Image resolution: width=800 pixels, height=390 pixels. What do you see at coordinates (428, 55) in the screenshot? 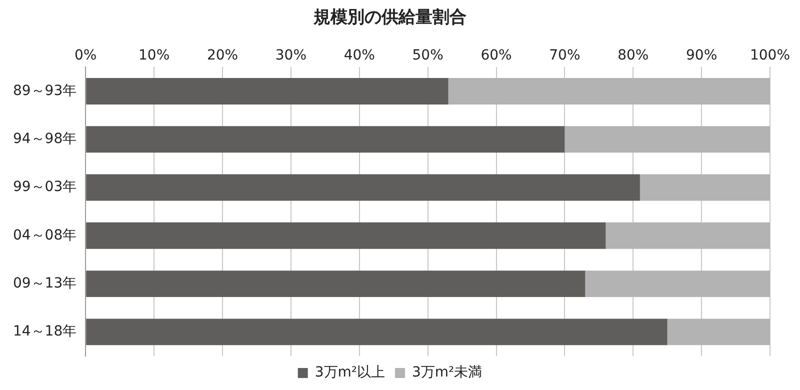
I see `x-tick-label: 50%` at bounding box center [428, 55].